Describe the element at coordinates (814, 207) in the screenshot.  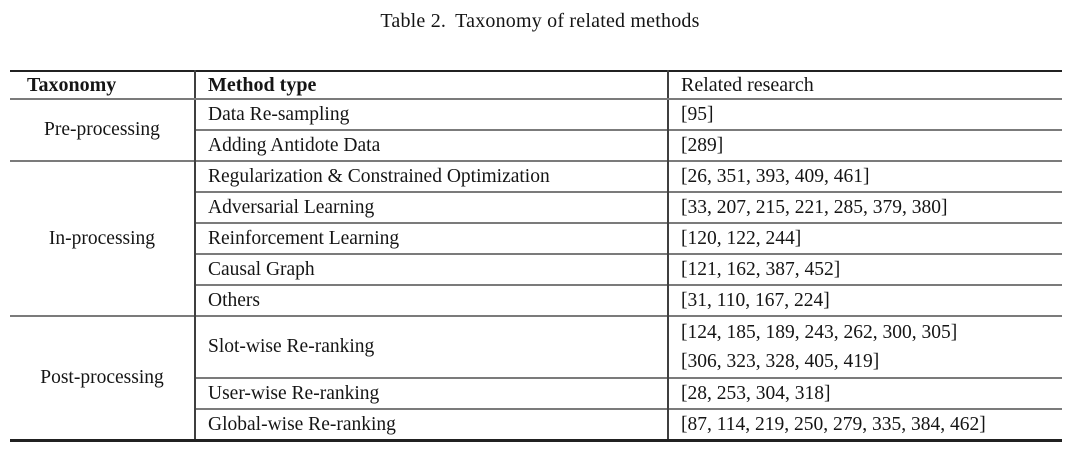
I see `refs-line: [33, 207, 215, 221, 285, 379, 380]` at that location.